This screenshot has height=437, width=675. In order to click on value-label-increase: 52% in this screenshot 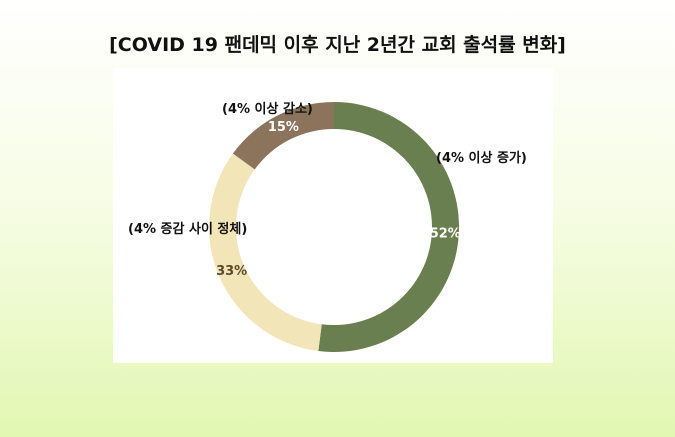, I will do `click(445, 234)`.